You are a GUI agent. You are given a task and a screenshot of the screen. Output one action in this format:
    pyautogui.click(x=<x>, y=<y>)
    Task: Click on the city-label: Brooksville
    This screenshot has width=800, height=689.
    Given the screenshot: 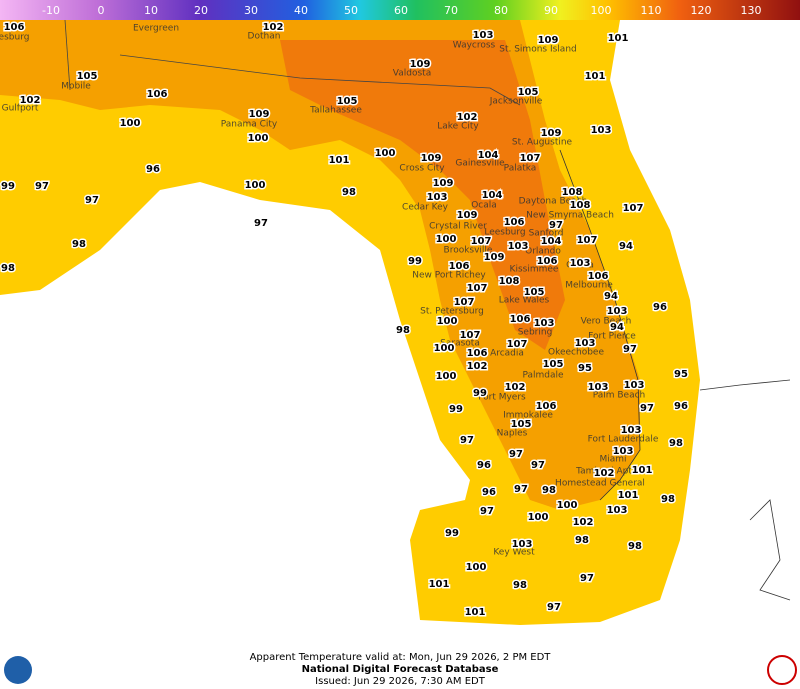 What is the action you would take?
    pyautogui.click(x=468, y=251)
    